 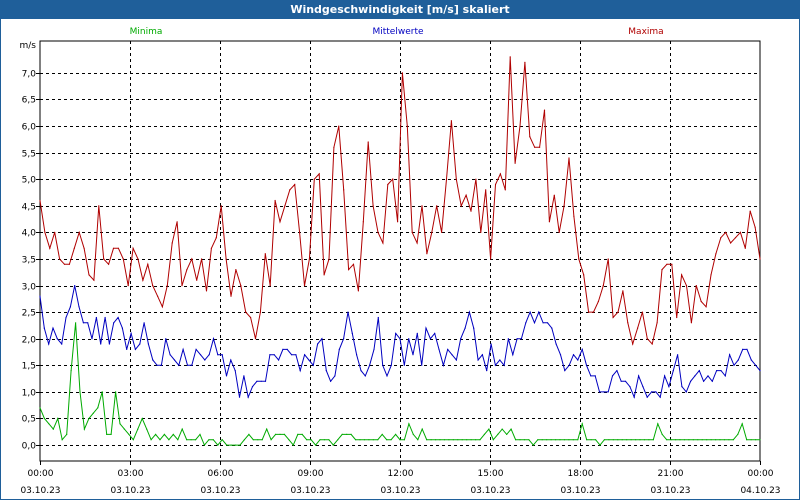 What do you see at coordinates (491, 474) in the screenshot?
I see `x-tick-time-label: 15:00` at bounding box center [491, 474].